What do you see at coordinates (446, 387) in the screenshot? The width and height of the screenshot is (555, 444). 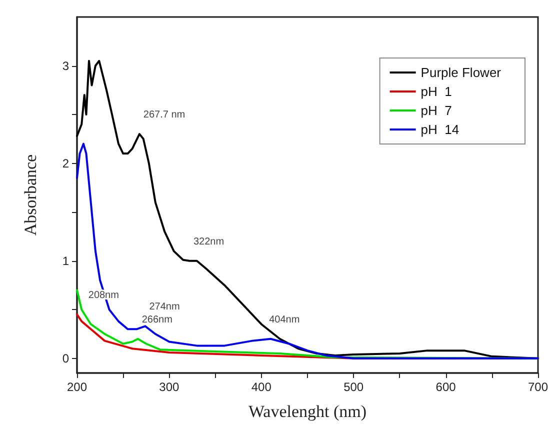 I see `x-tick-label: 600` at bounding box center [446, 387].